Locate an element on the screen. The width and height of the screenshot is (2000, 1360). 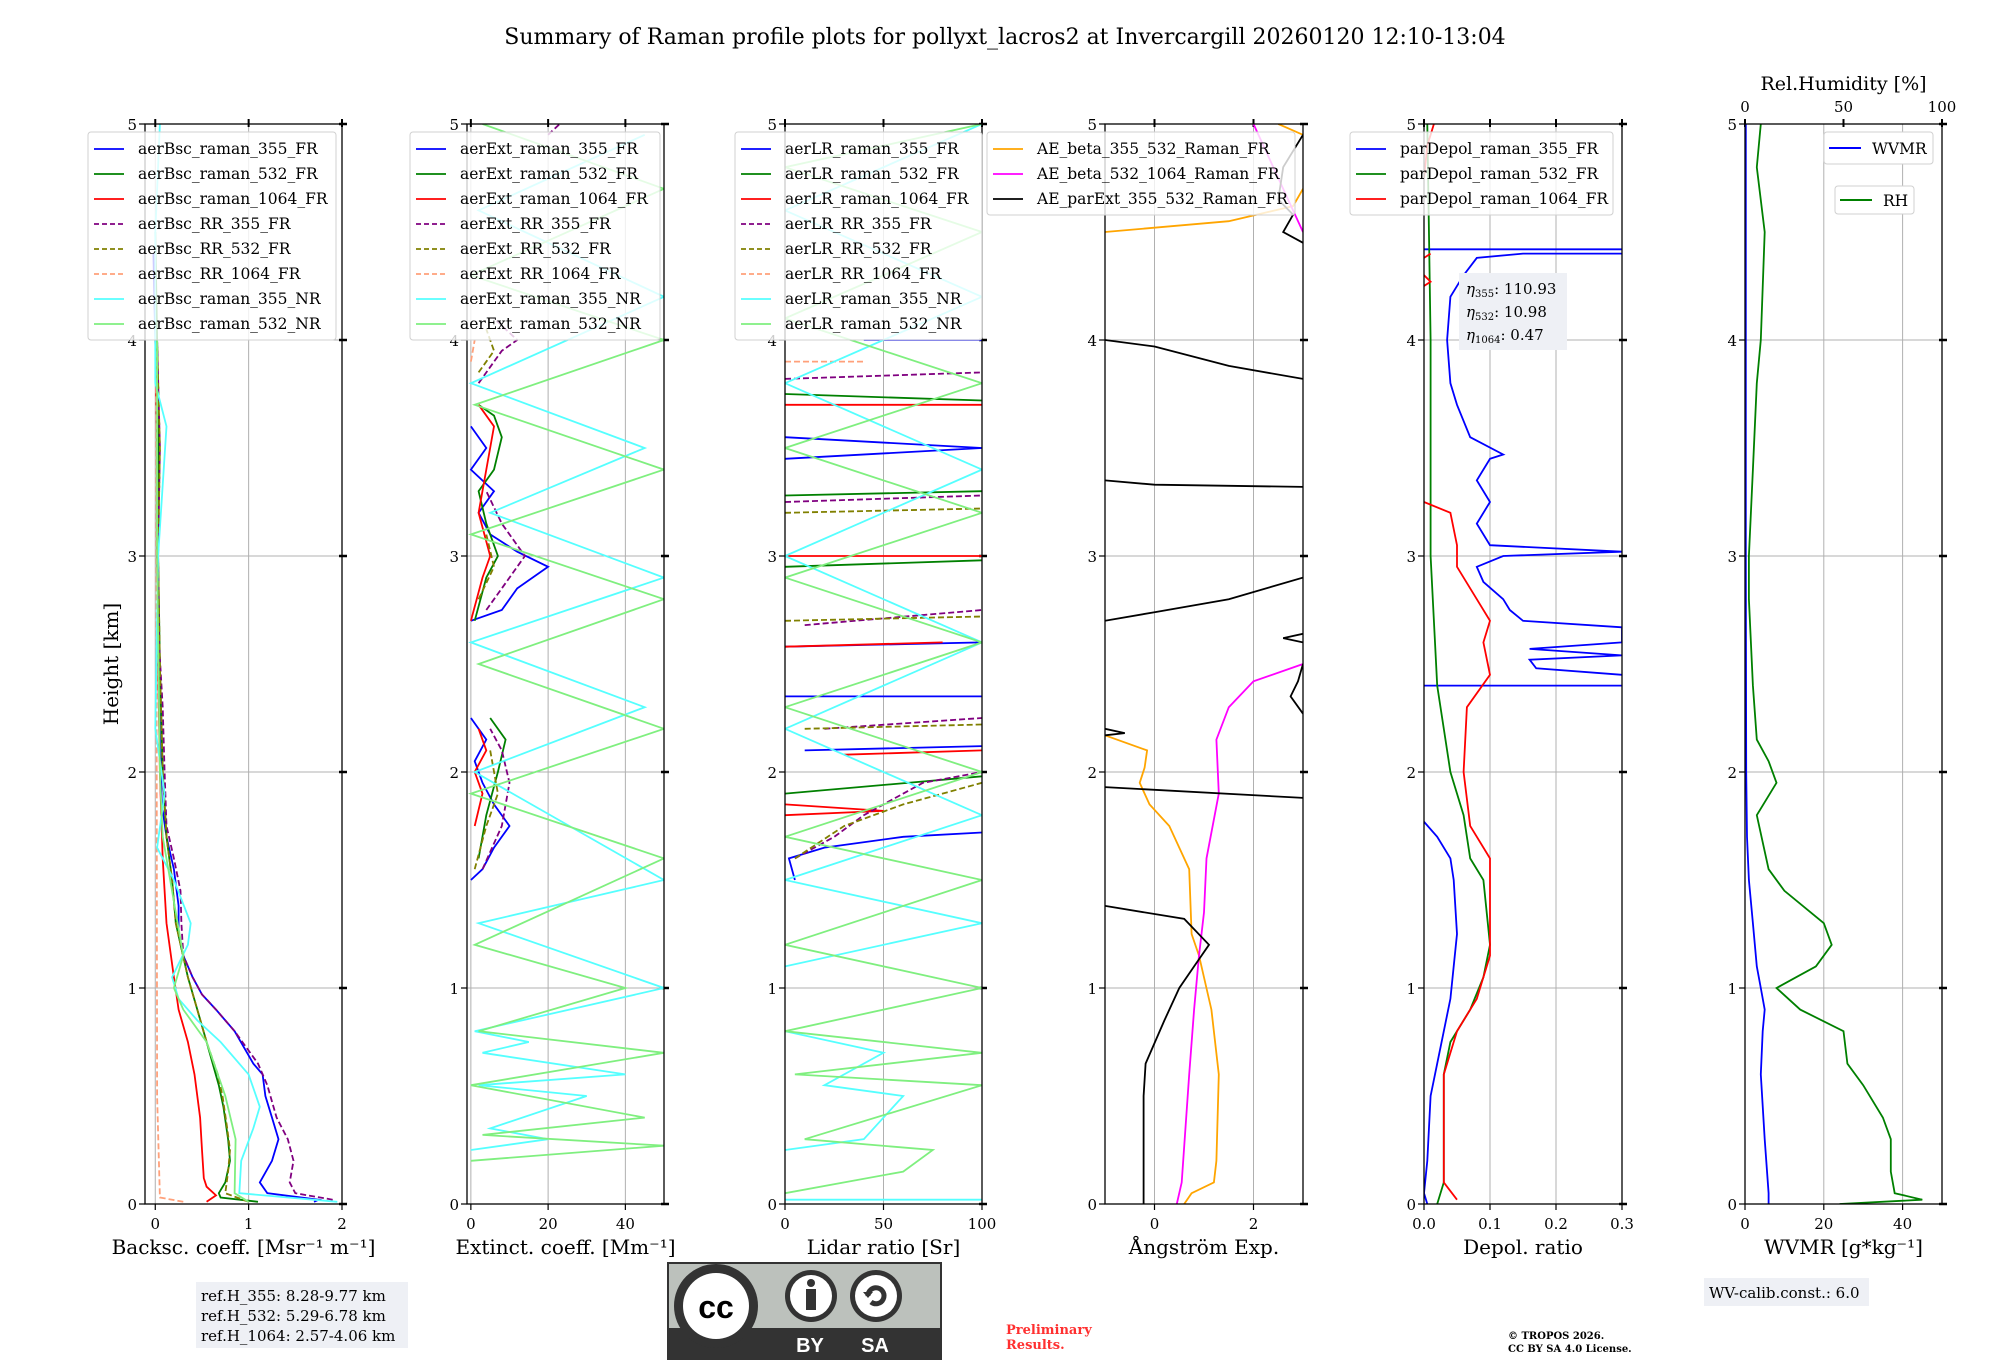
legend-label: AE_parExt_355_532_Raman_FR is located at coordinates (1162, 199).